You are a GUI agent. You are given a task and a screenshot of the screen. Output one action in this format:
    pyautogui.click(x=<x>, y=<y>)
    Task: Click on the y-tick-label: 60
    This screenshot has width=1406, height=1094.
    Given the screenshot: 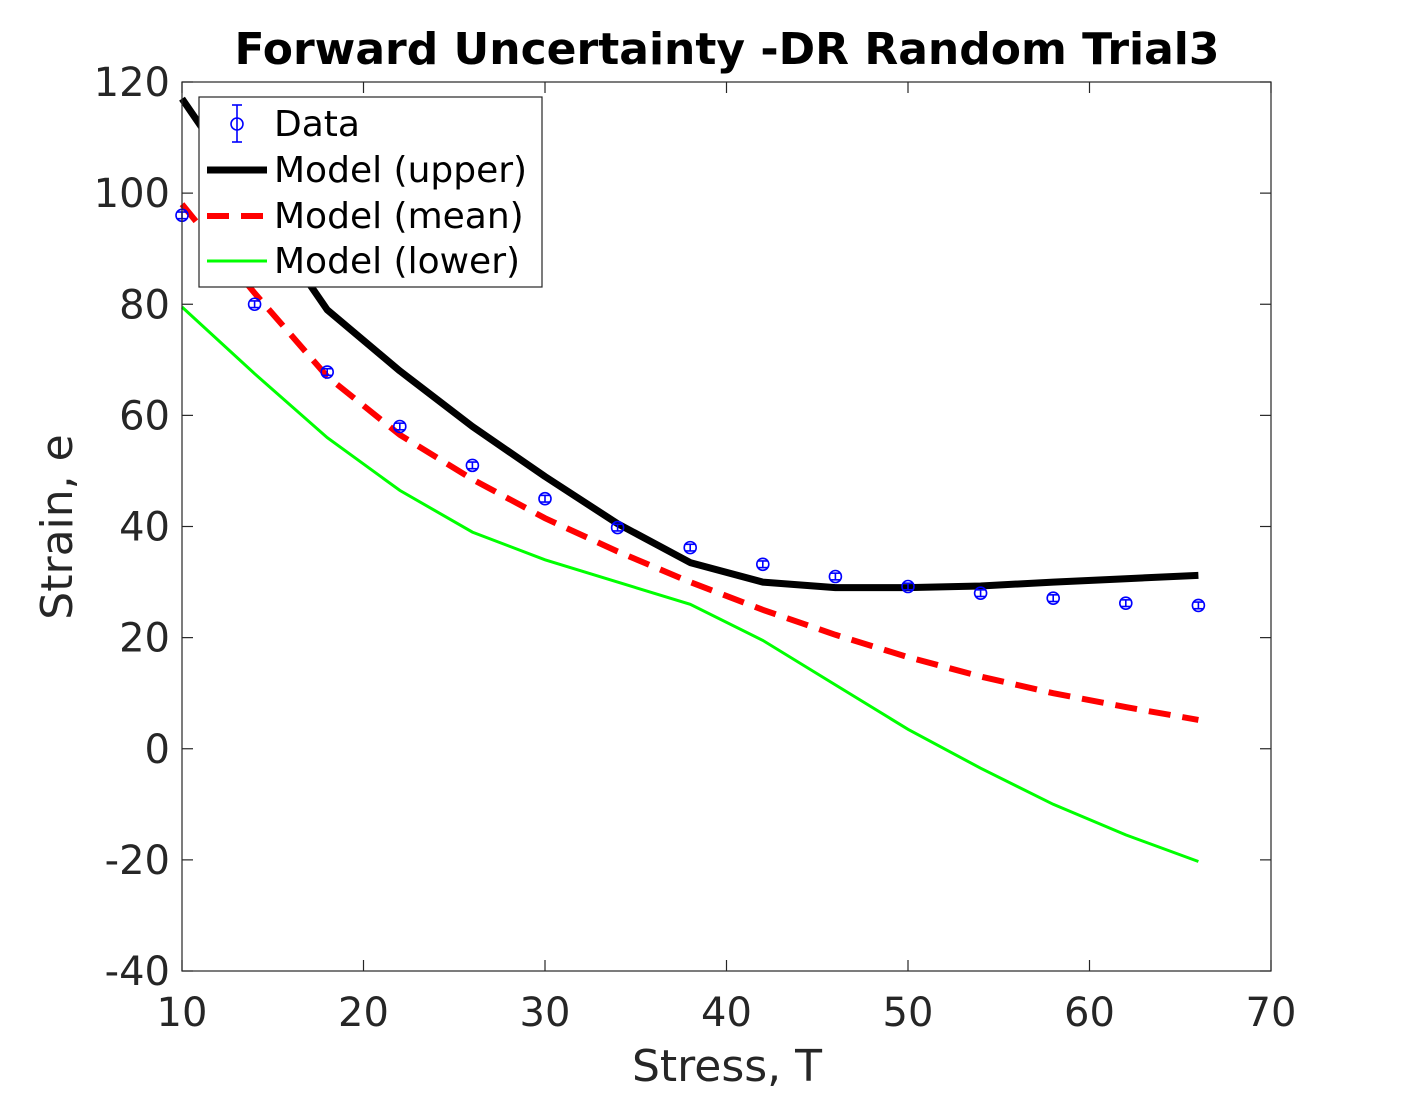 What is the action you would take?
    pyautogui.click(x=144, y=416)
    